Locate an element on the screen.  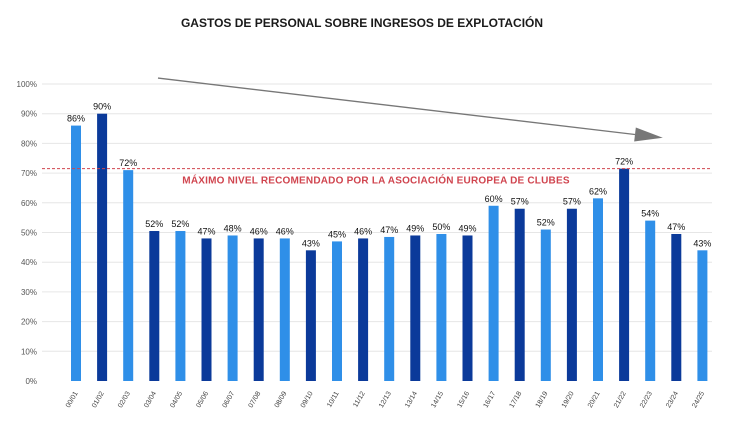
data-label: 86% is located at coordinates (76, 119).